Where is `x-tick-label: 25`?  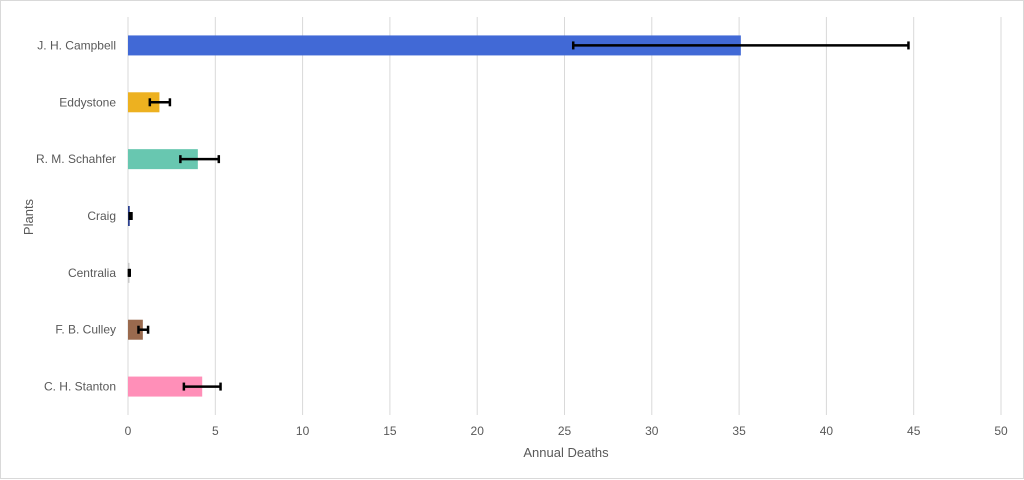
x-tick-label: 25 is located at coordinates (565, 431).